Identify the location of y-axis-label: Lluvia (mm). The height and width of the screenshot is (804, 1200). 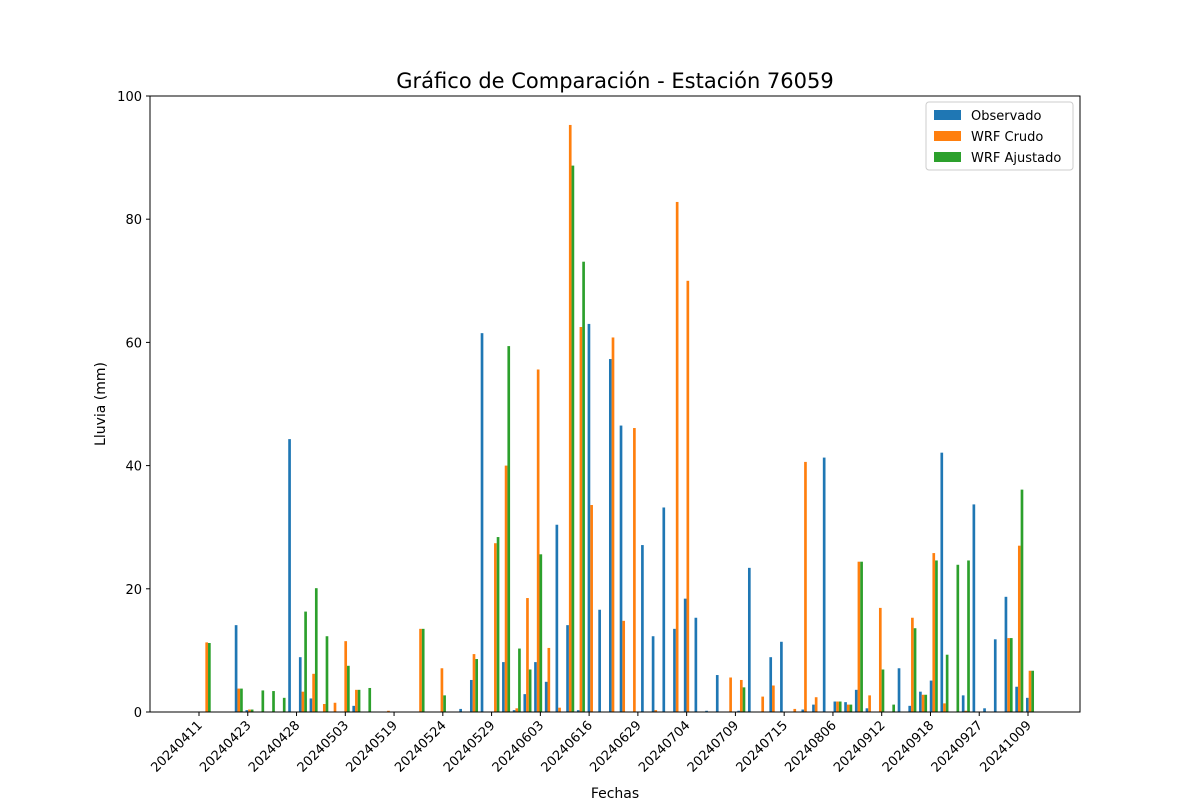
(101, 404).